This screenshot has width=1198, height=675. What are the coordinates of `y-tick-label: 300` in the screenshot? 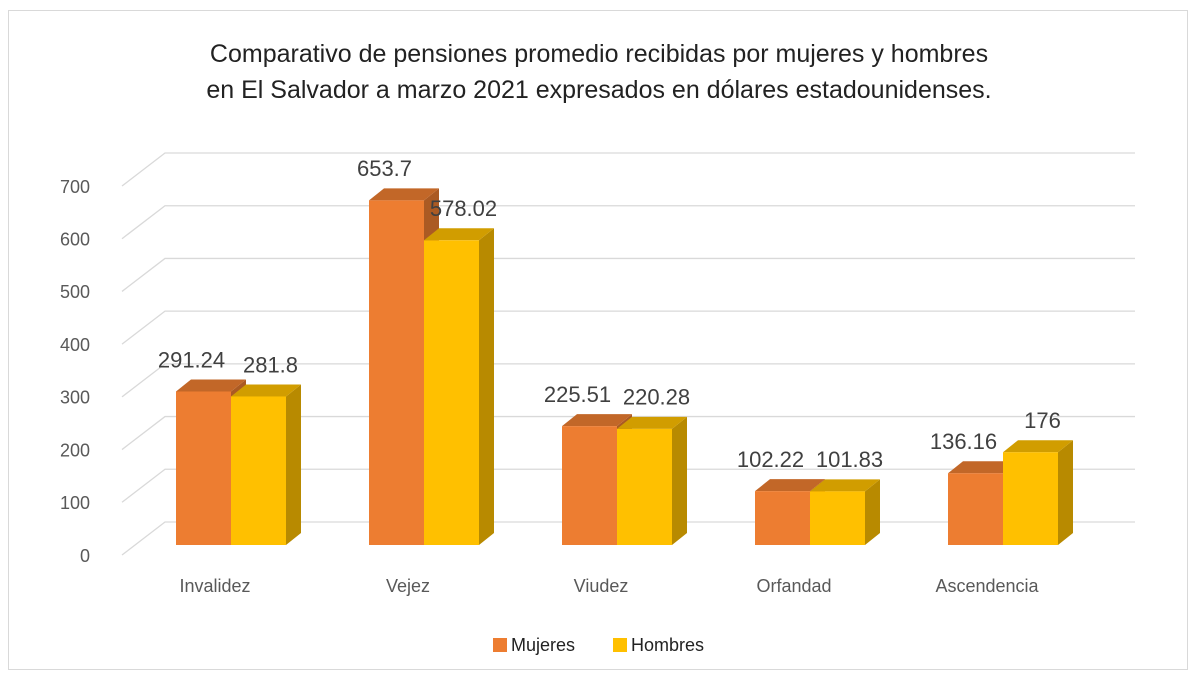 It's located at (75, 398).